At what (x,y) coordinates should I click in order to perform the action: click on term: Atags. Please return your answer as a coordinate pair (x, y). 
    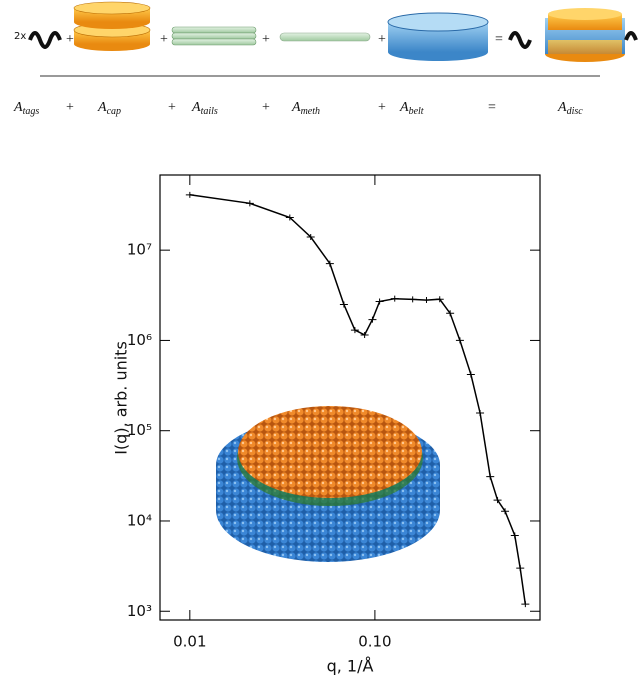
    Looking at the image, I should click on (26, 108).